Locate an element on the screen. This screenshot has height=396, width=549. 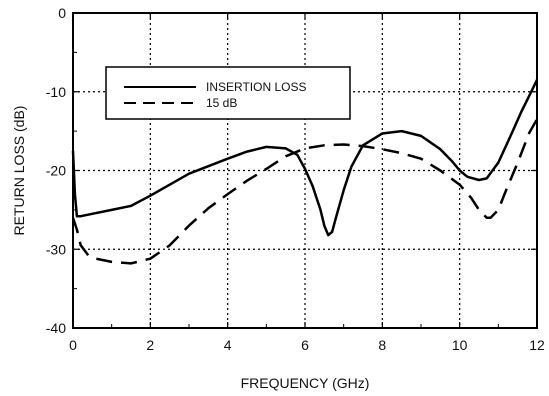
x-tick-label: 6 is located at coordinates (305, 345).